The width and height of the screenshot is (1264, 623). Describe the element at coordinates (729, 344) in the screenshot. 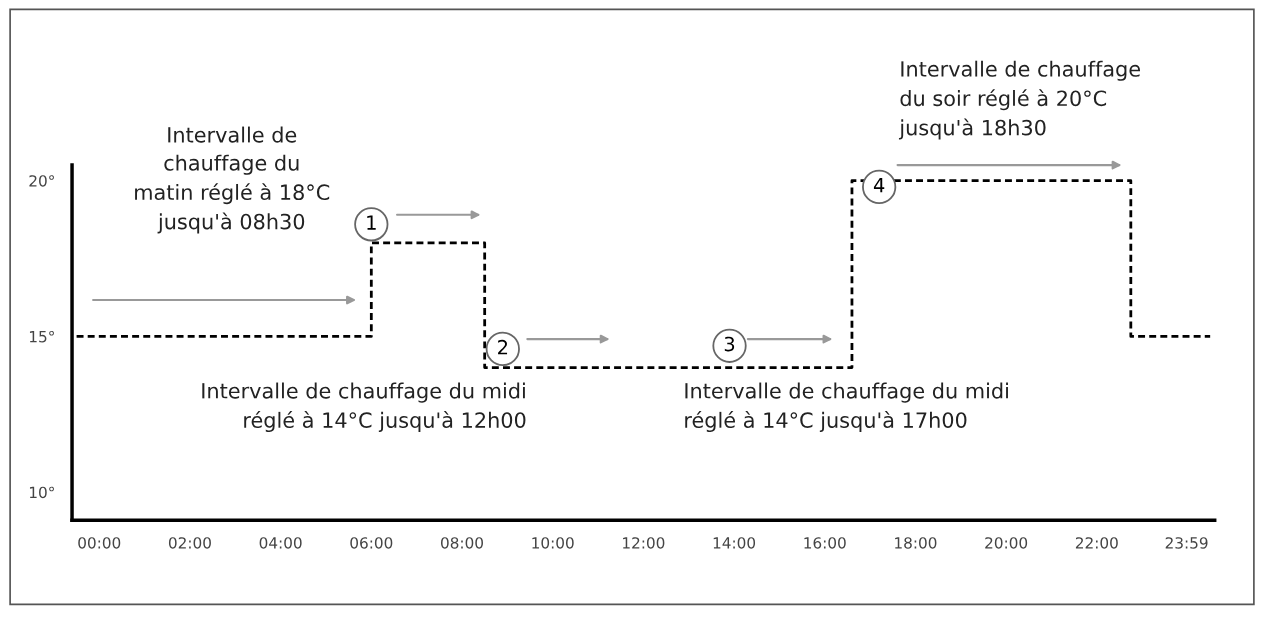

I see `annotation: 3` at that location.